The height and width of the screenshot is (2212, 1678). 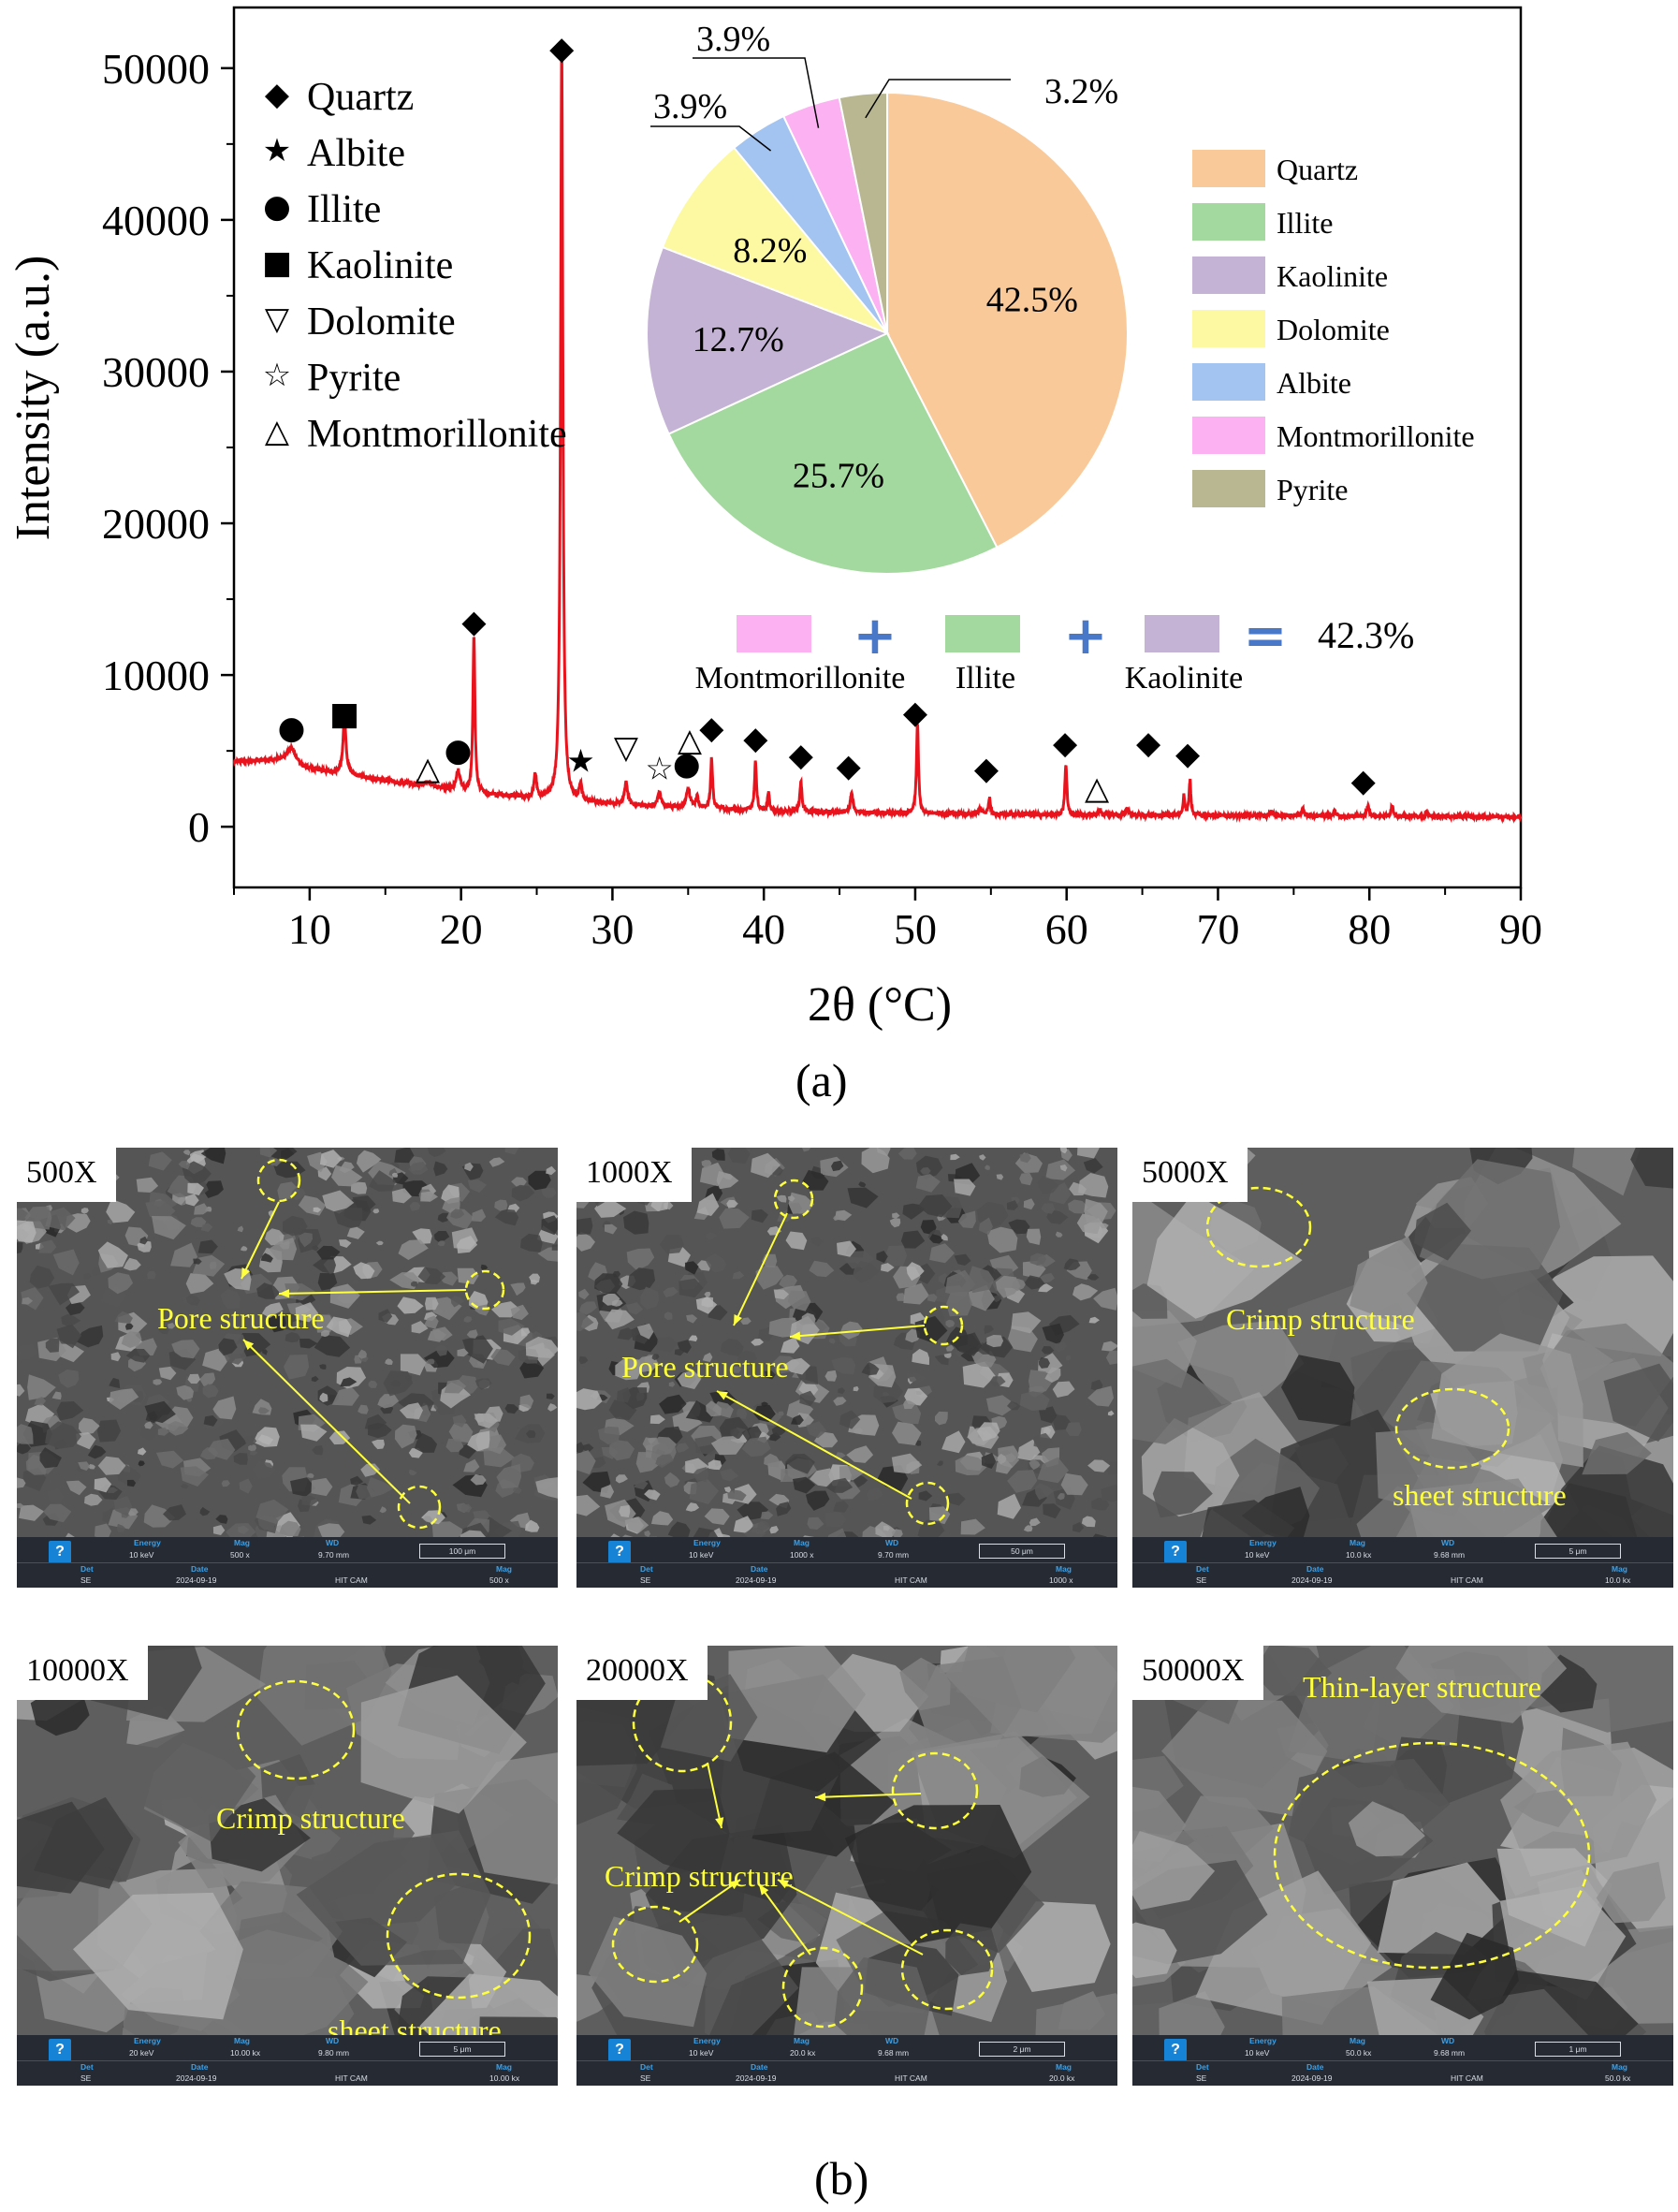 What do you see at coordinates (659, 769) in the screenshot?
I see `peak-marker: ☆` at bounding box center [659, 769].